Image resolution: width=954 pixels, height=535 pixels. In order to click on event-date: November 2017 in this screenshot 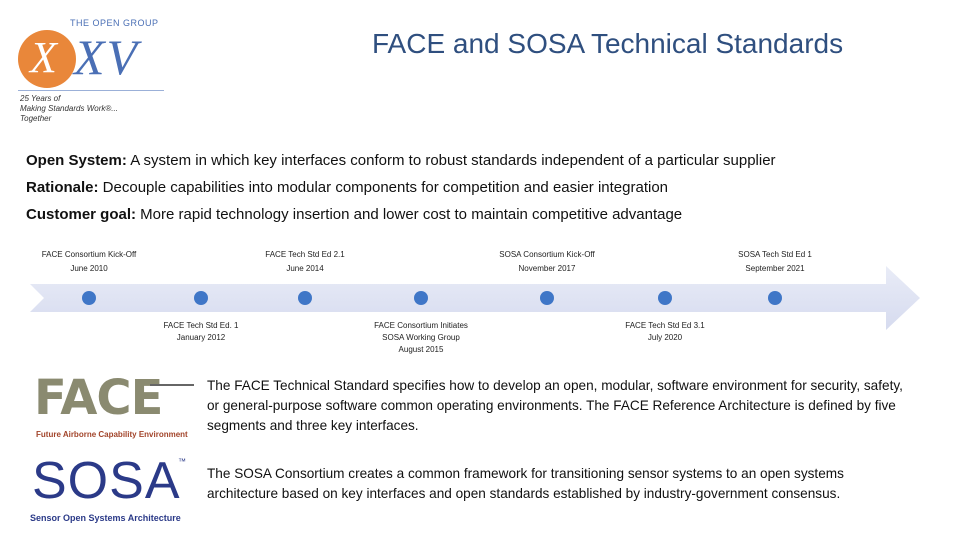, I will do `click(547, 268)`.